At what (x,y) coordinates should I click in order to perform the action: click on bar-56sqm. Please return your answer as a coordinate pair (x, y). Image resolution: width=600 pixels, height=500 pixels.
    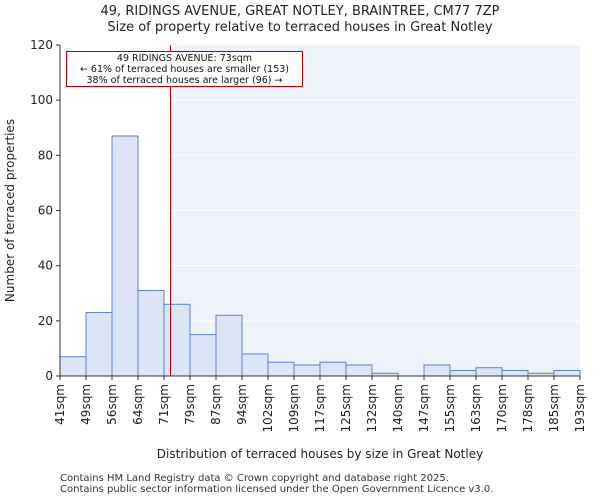
    Looking at the image, I should click on (125, 256).